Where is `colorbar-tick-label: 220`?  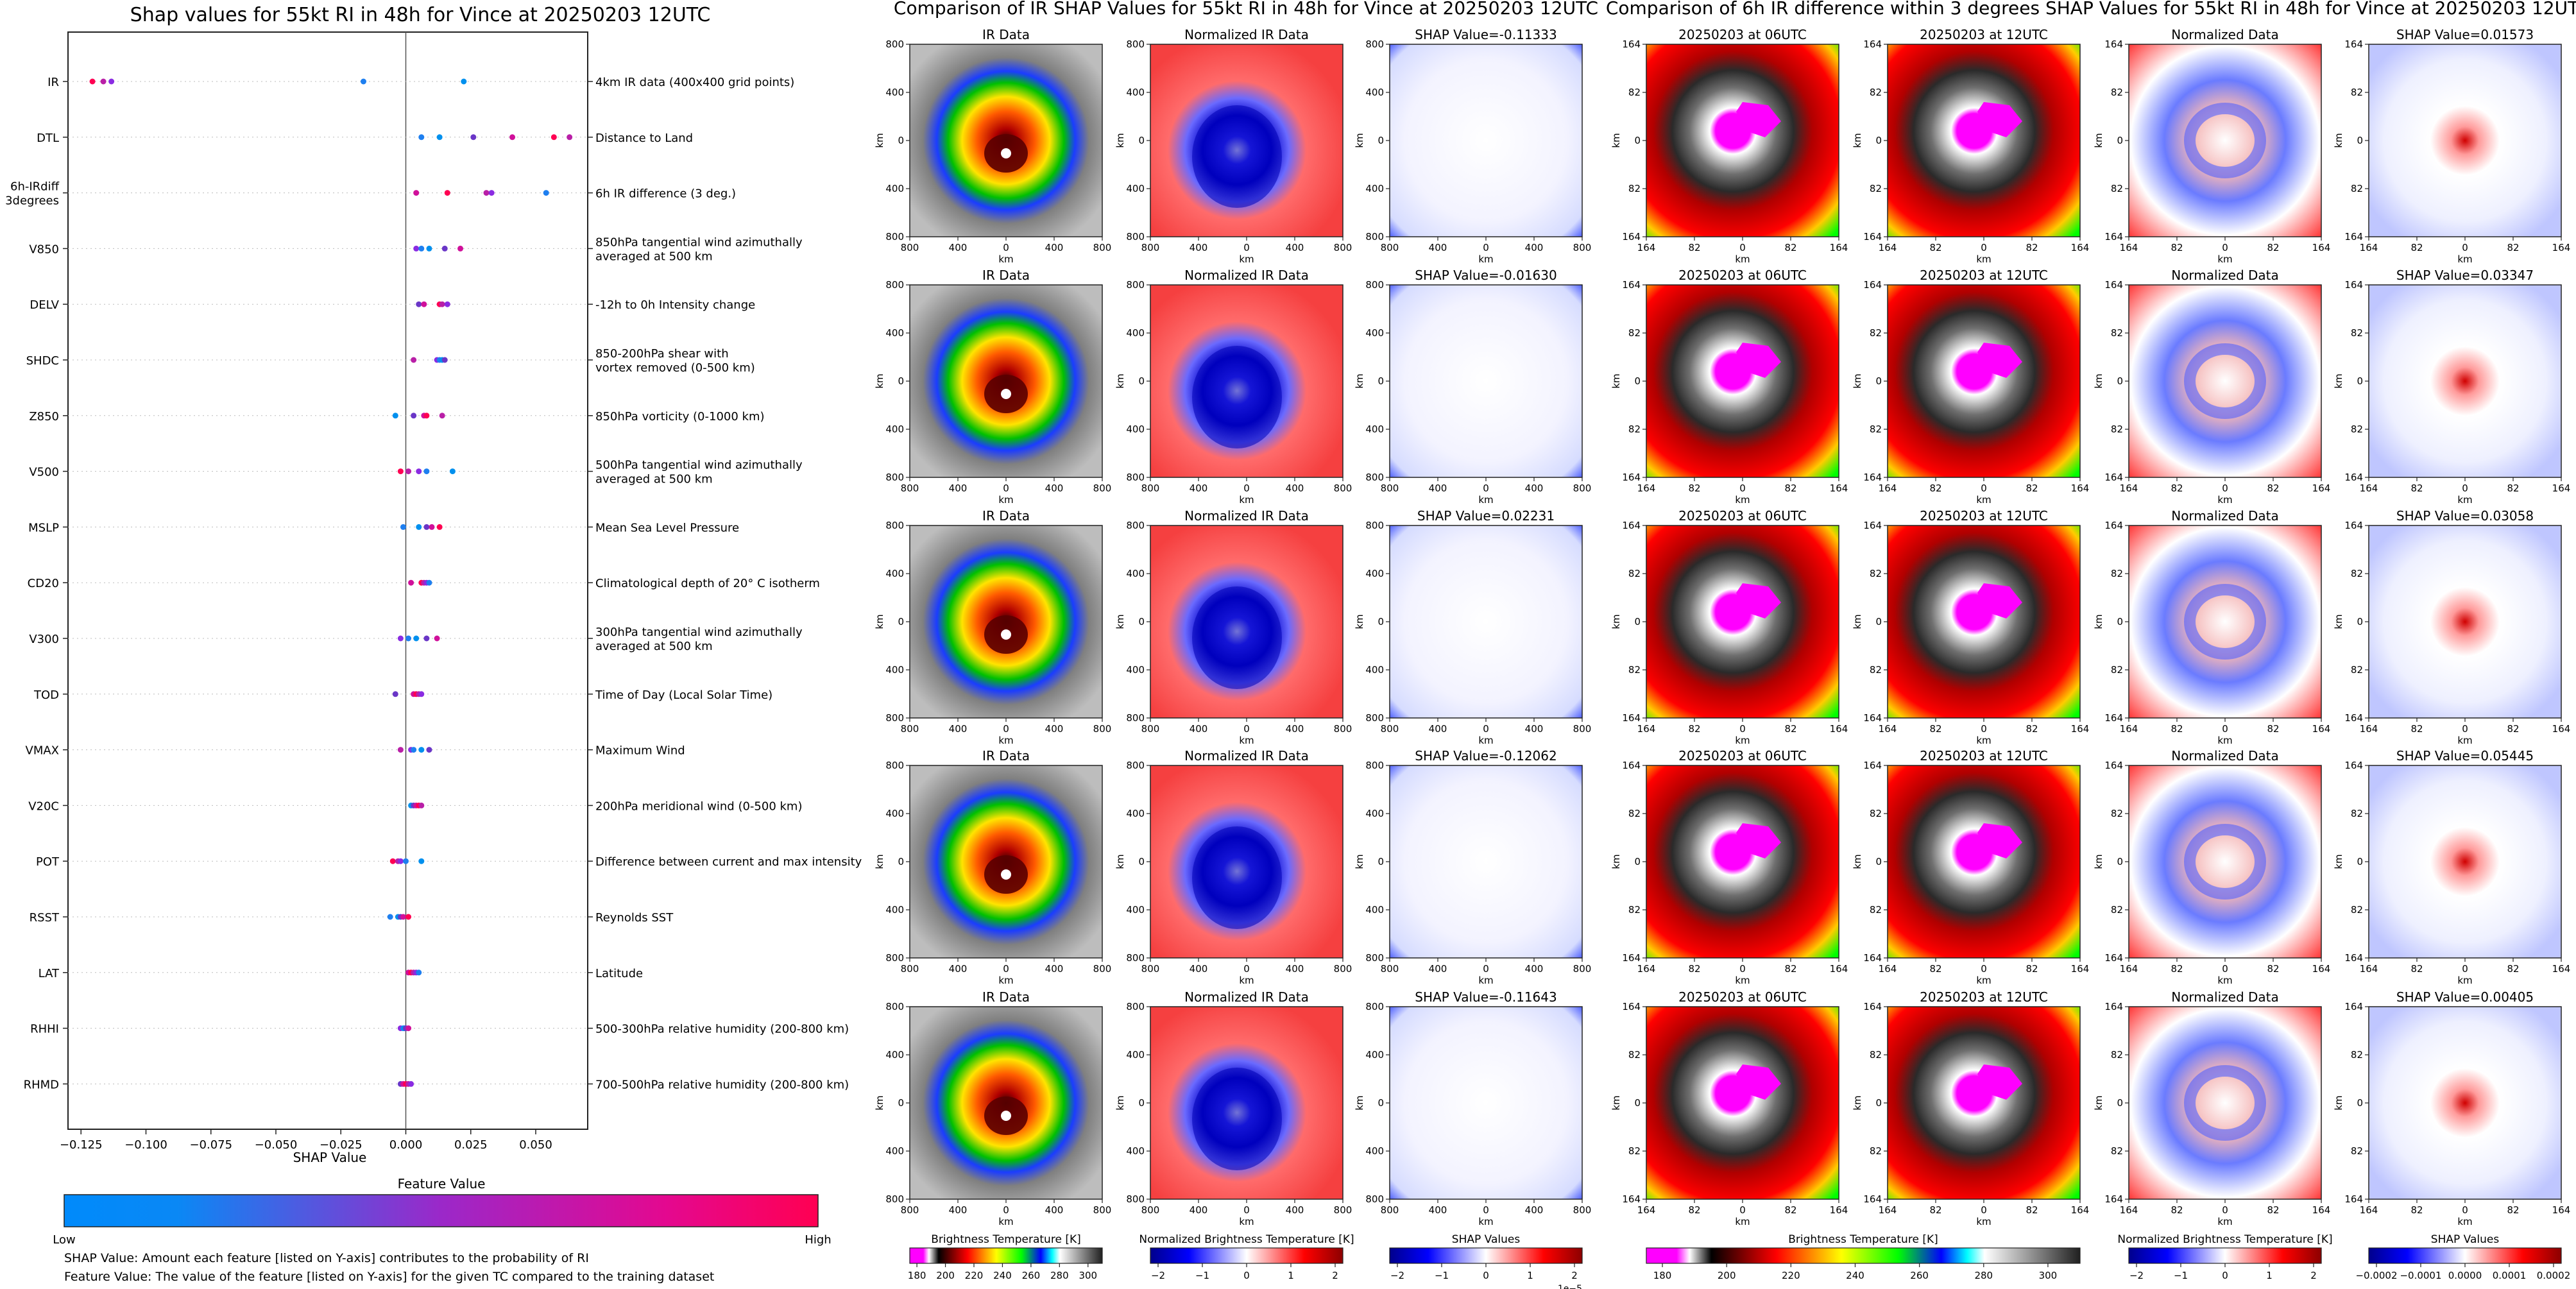 colorbar-tick-label: 220 is located at coordinates (1791, 1275).